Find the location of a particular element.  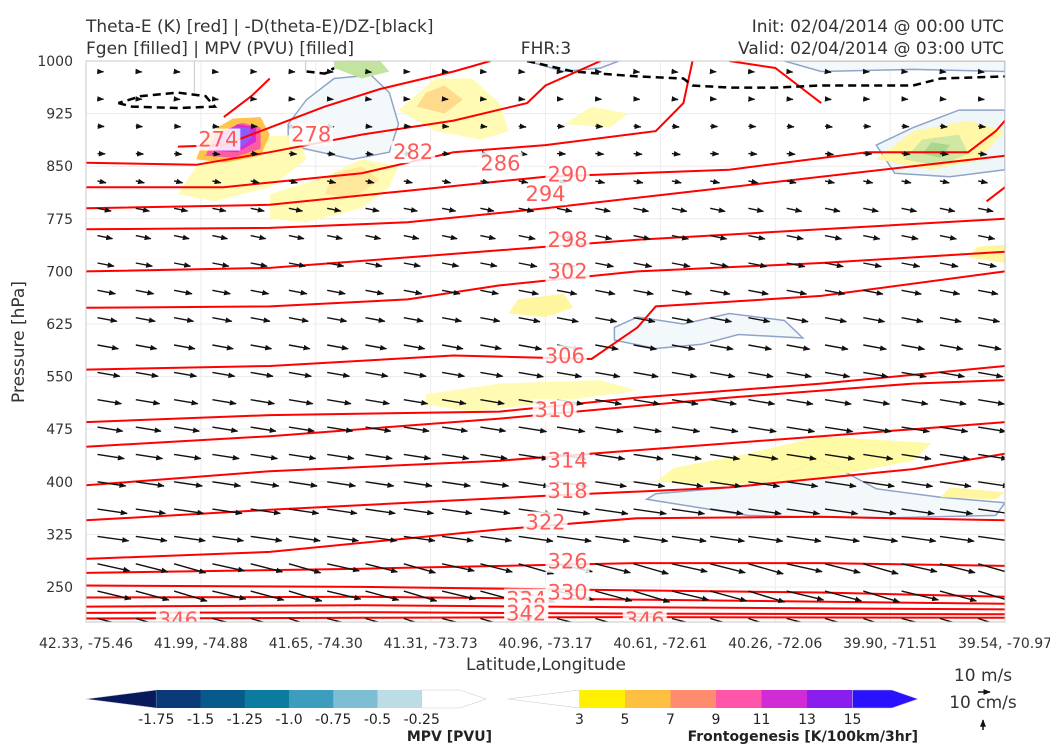

x-tick-label: 41.31, -73.73 is located at coordinates (431, 644).